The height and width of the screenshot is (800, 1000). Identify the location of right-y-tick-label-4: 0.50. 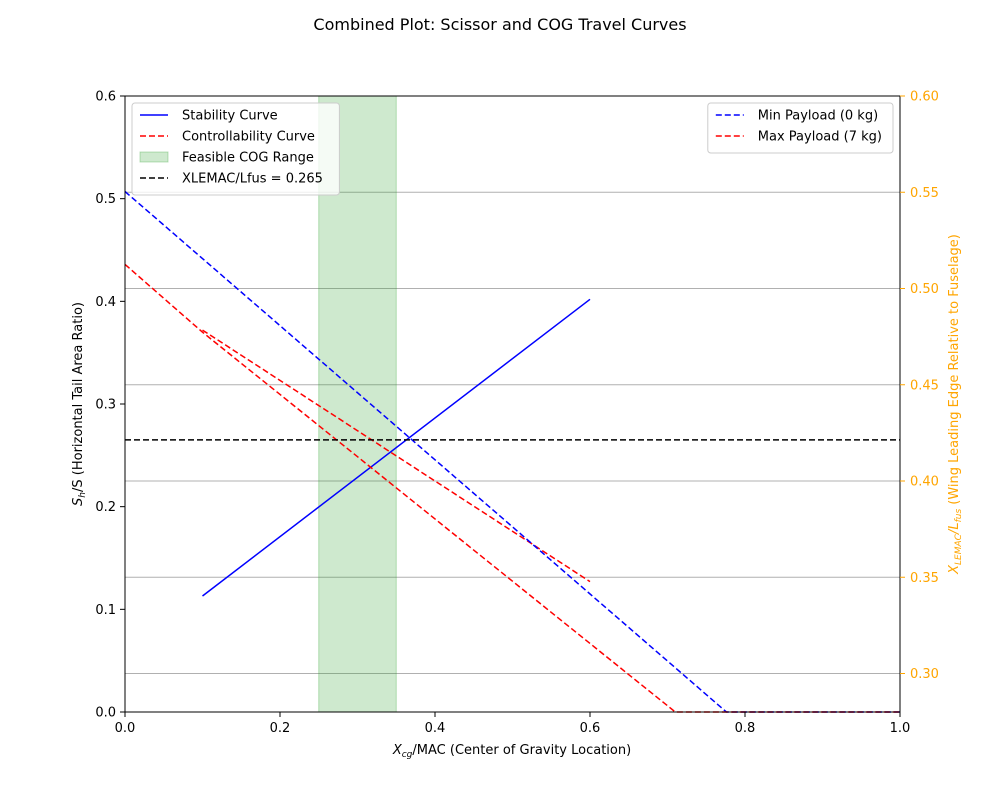
(924, 289).